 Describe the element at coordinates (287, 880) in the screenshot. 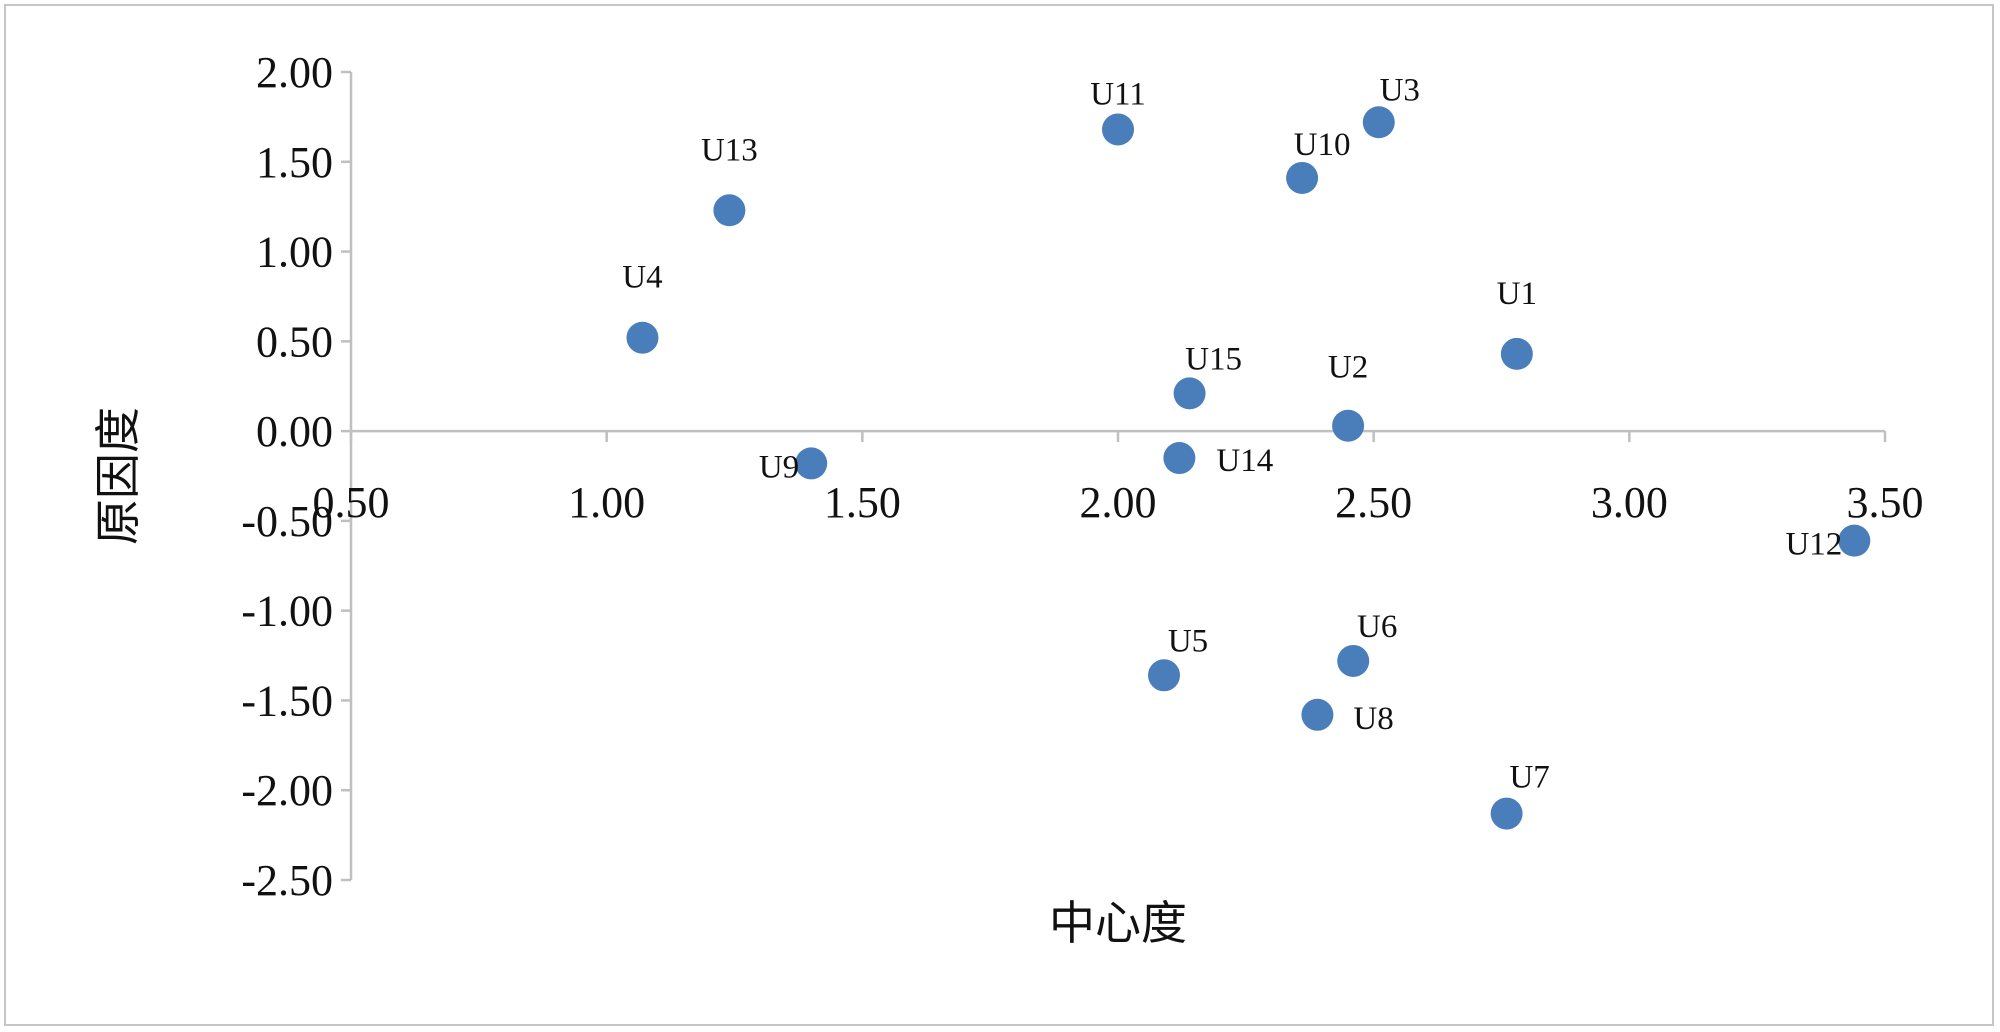

I see `y-tick-label: -2.50` at that location.